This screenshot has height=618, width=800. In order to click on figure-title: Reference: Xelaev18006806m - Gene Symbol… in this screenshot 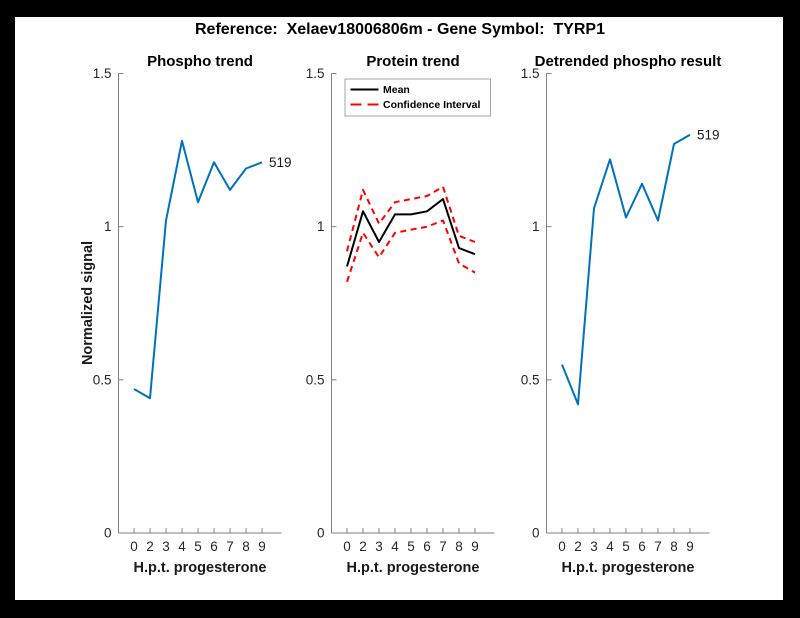, I will do `click(400, 29)`.